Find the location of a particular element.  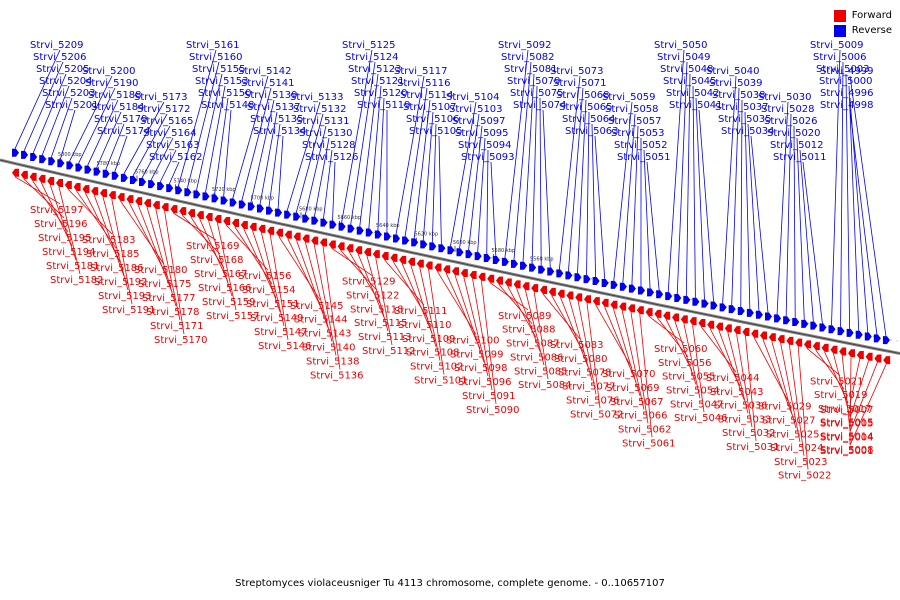

gene-label: Strvi_5071 is located at coordinates (580, 83).